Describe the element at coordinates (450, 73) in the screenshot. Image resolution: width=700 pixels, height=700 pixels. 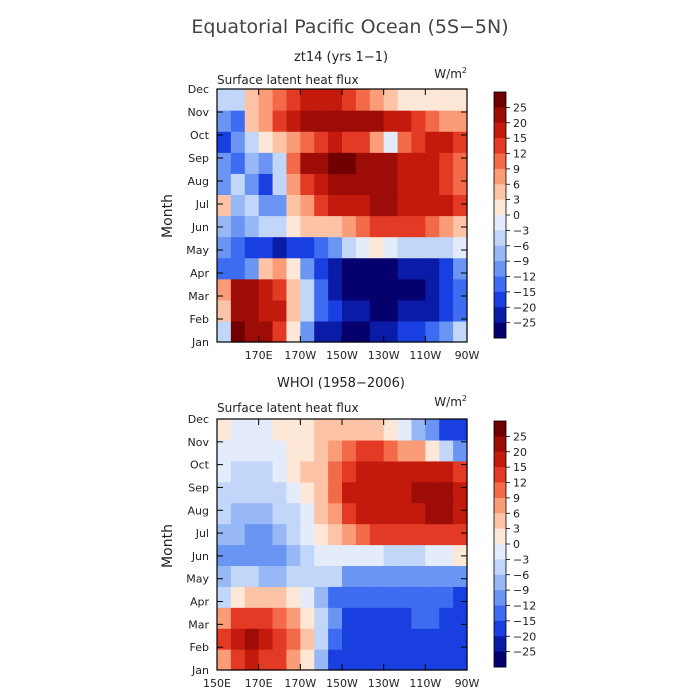
I see `units-label: W/m2` at that location.